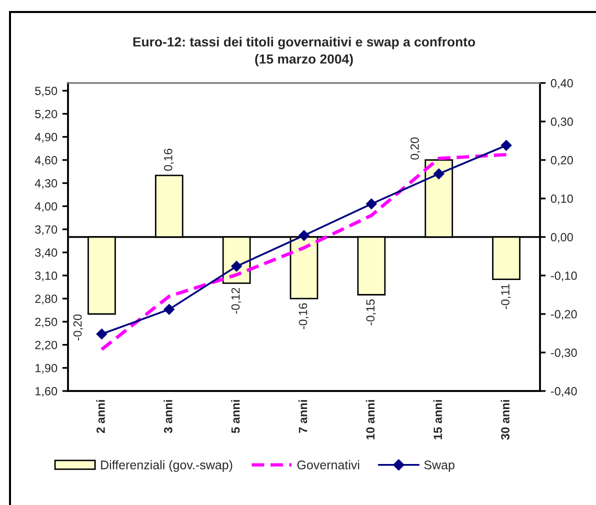 The image size is (596, 505). I want to click on x-tick-label: 30 anni, so click(505, 420).